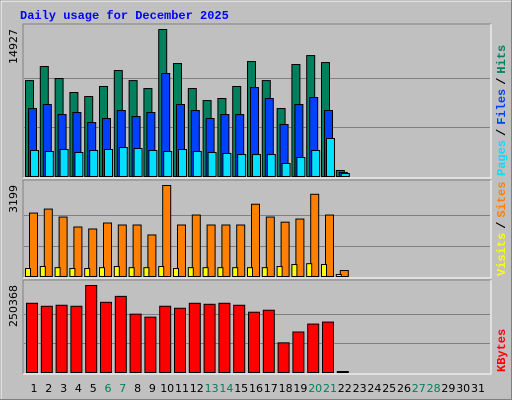 Image resolution: width=512 pixels, height=400 pixels. Describe the element at coordinates (502, 350) in the screenshot. I see `legend: KBytes` at that location.